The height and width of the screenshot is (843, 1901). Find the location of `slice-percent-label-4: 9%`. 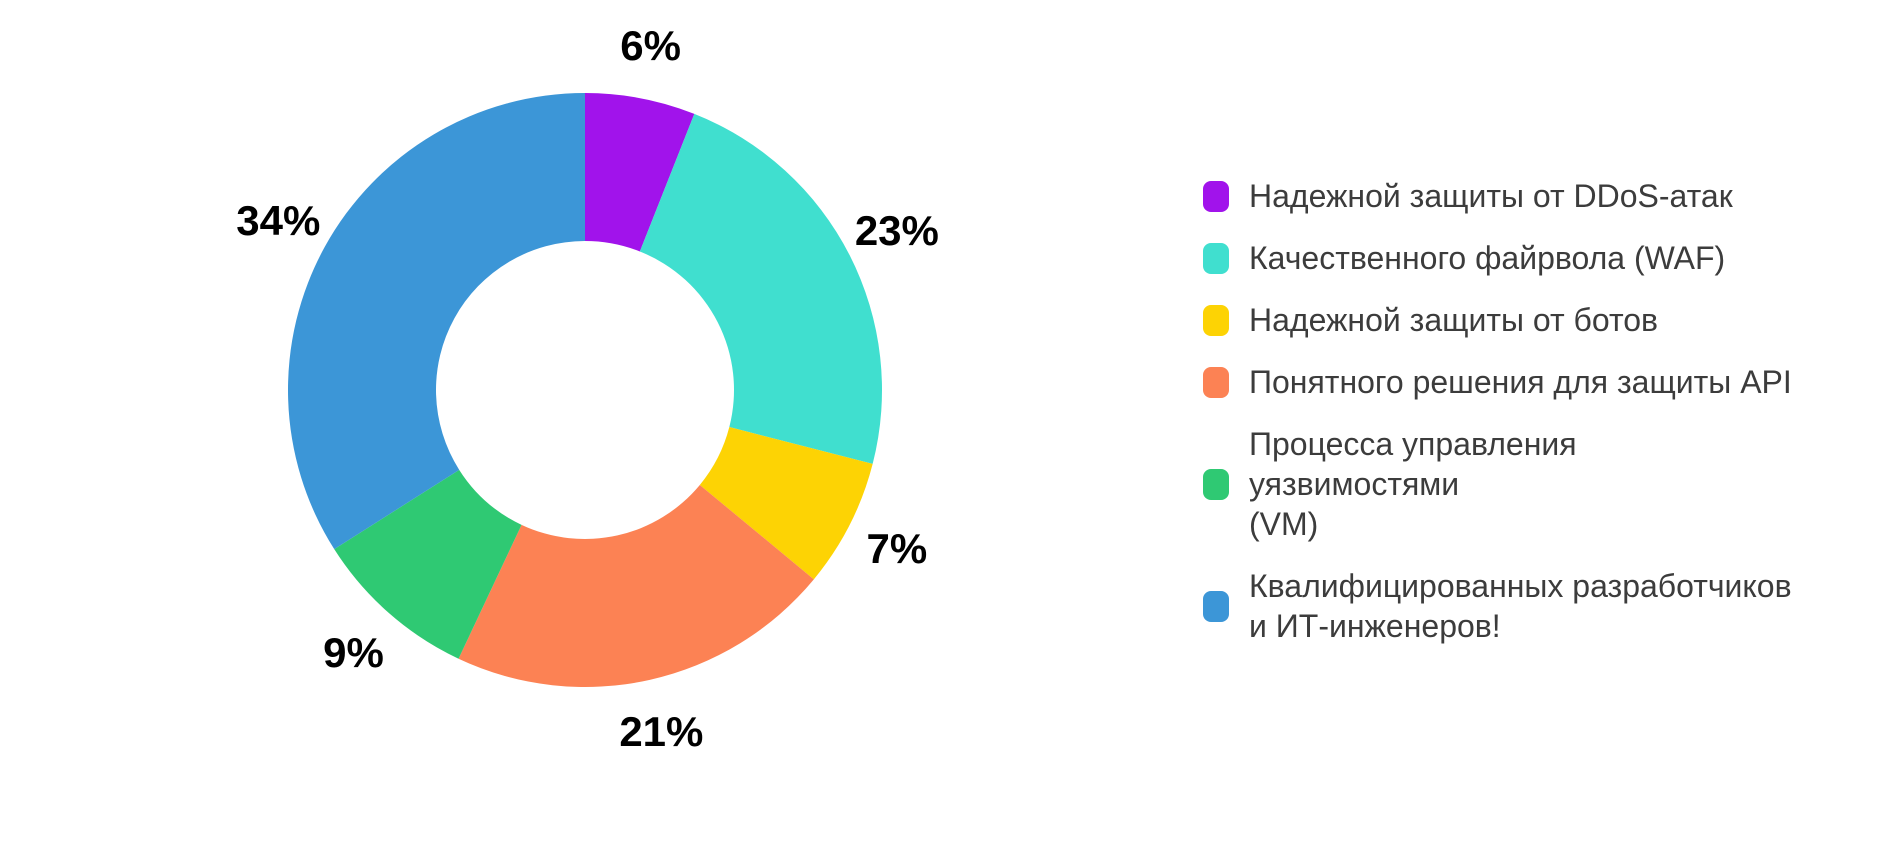

slice-percent-label-4: 9% is located at coordinates (353, 652).